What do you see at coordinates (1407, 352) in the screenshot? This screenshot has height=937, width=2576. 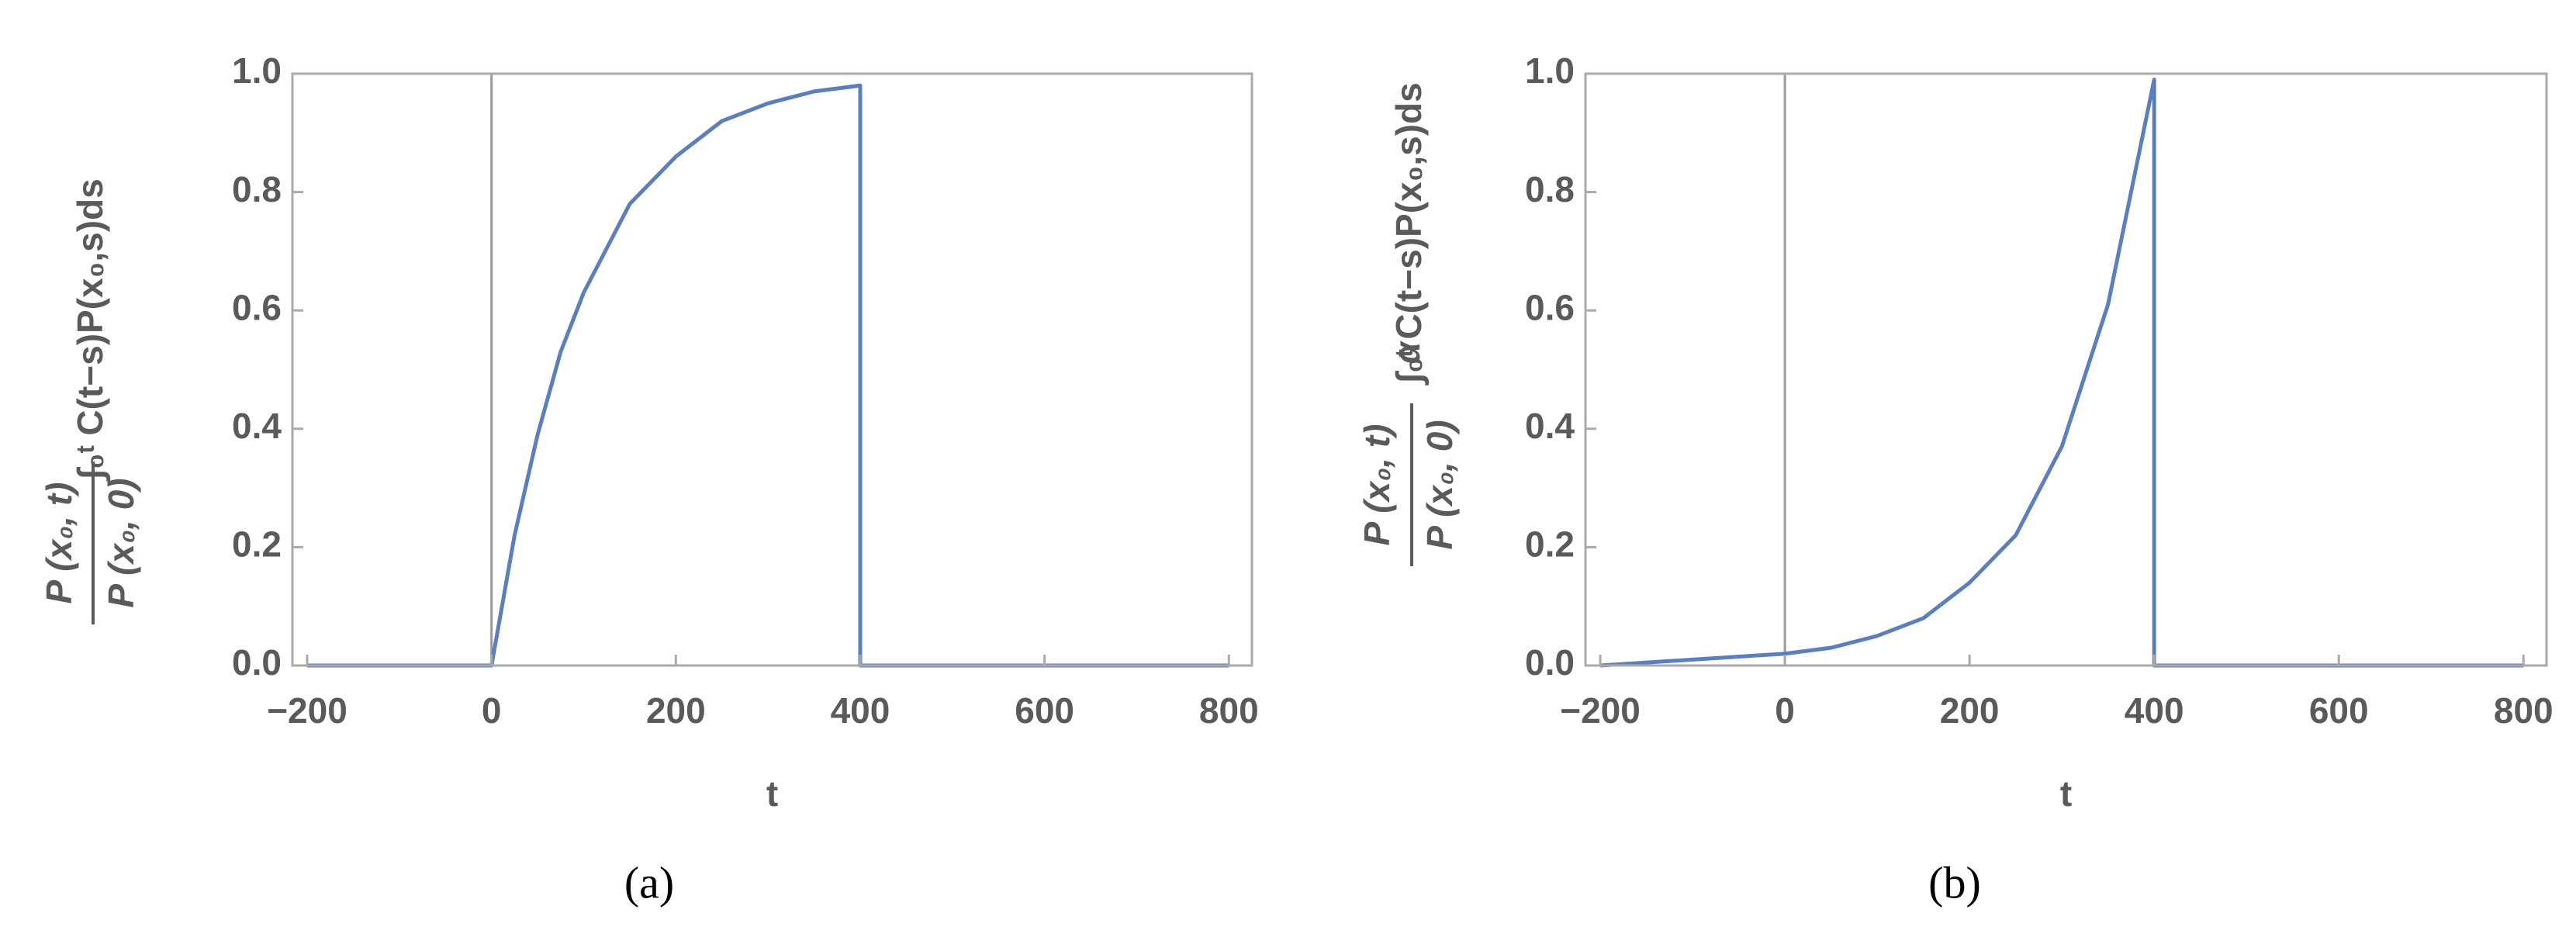 I see `y-label-factor: α` at bounding box center [1407, 352].